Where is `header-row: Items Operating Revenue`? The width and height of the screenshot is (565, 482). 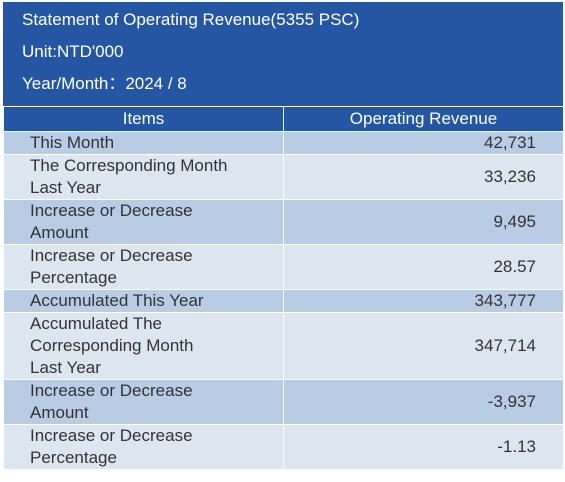
header-row: Items Operating Revenue is located at coordinates (283, 119).